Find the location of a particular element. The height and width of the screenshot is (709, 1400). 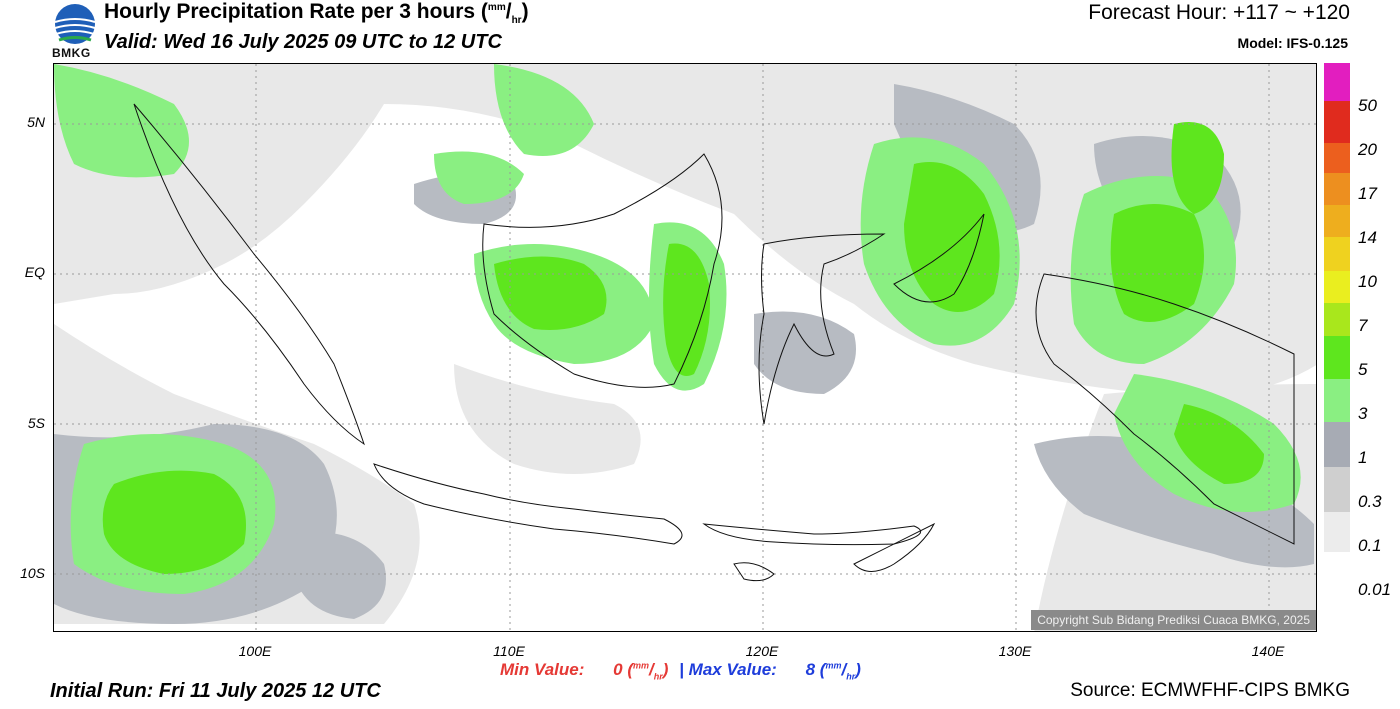

lat-label-5n: 5N is located at coordinates (36, 122).